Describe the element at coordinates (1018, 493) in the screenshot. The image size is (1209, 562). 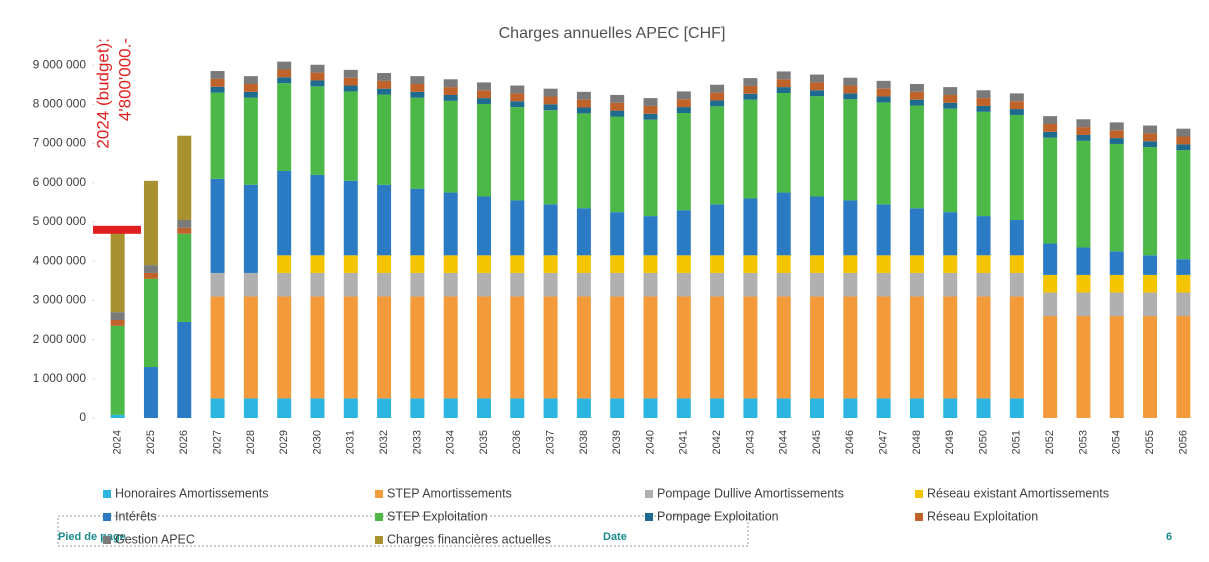
I see `legend-label: Réseau existant Amortissements` at that location.